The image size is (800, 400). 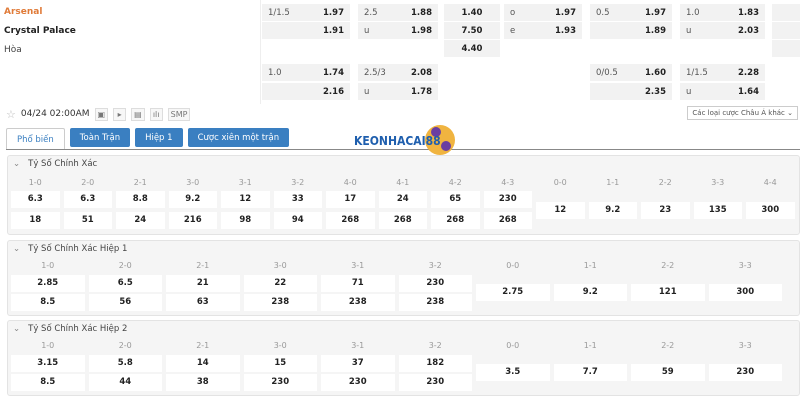 What do you see at coordinates (35, 220) in the screenshot?
I see `odds-cell: 18` at bounding box center [35, 220].